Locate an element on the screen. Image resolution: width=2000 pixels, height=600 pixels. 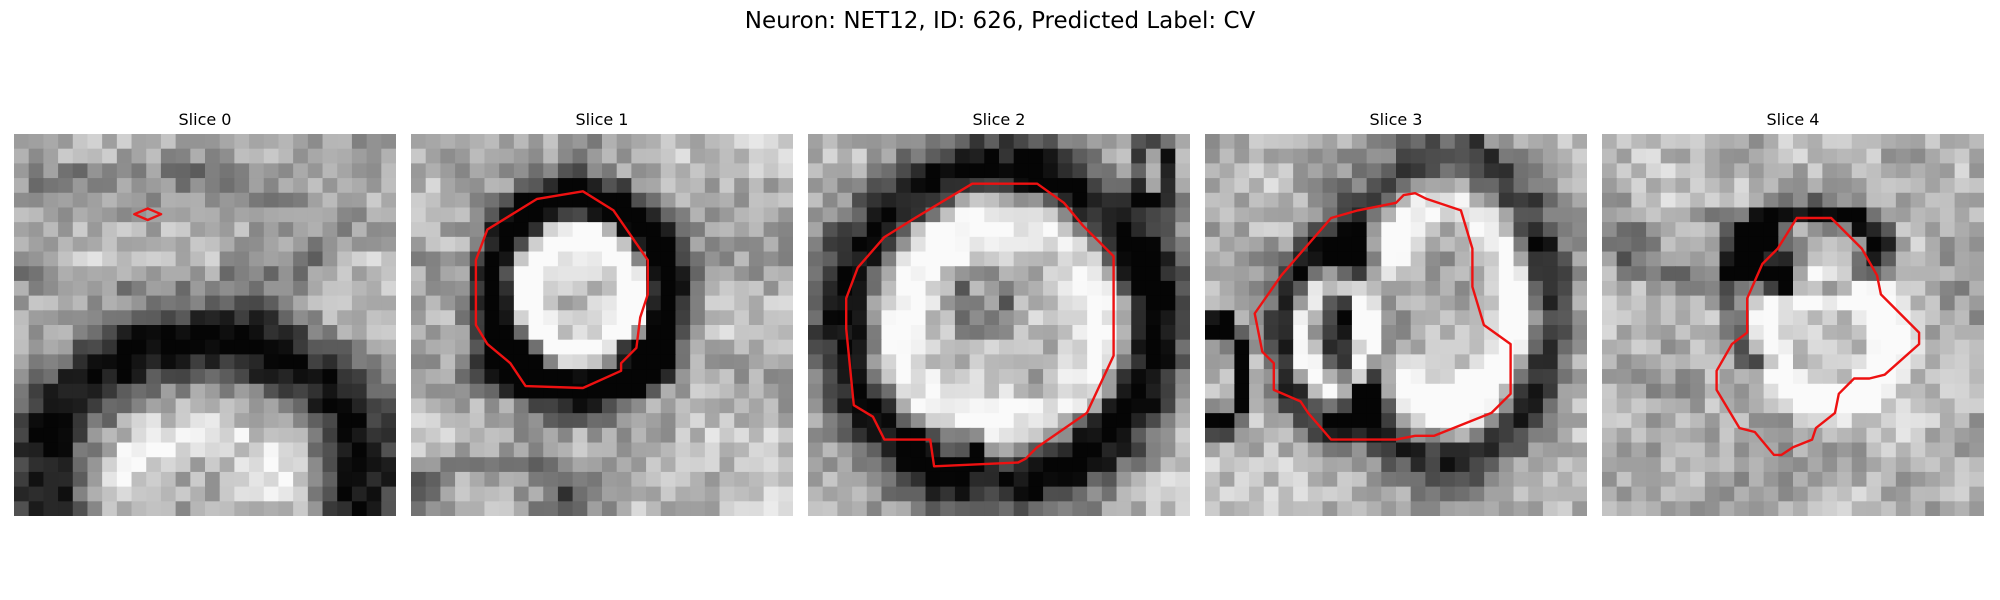
slice-title: Slice 4 is located at coordinates (1793, 119).